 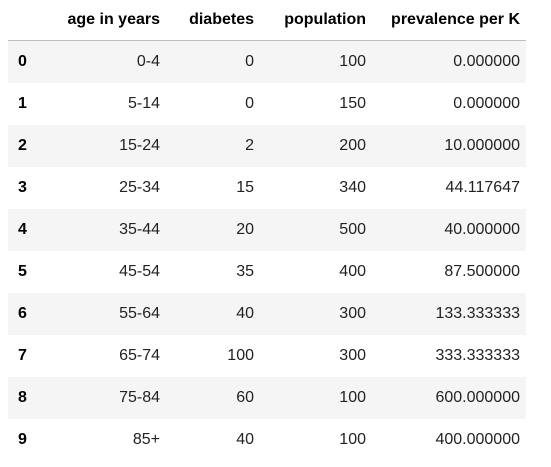 What do you see at coordinates (267, 272) in the screenshot?
I see `table-row: 5 45-54 35 400 87.500000` at bounding box center [267, 272].